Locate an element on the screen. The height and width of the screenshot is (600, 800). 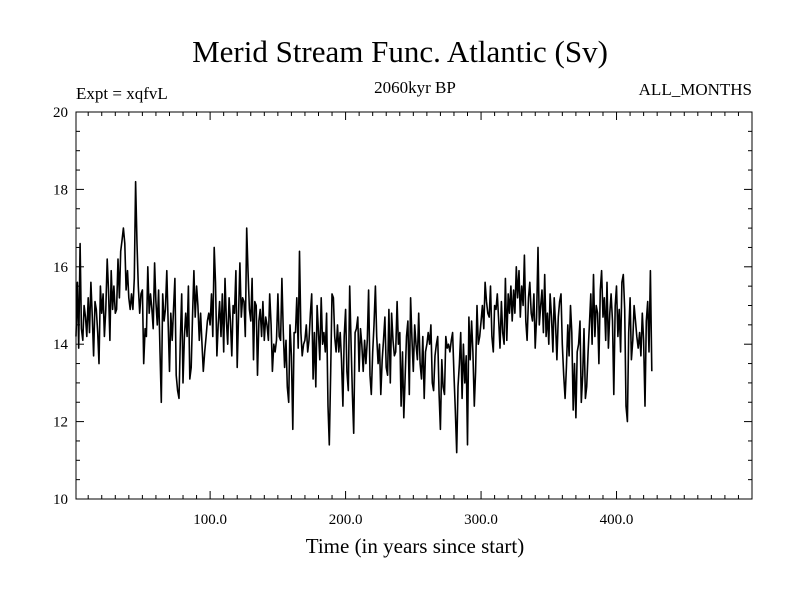
months-label: ALL_MONTHS is located at coordinates (695, 89).